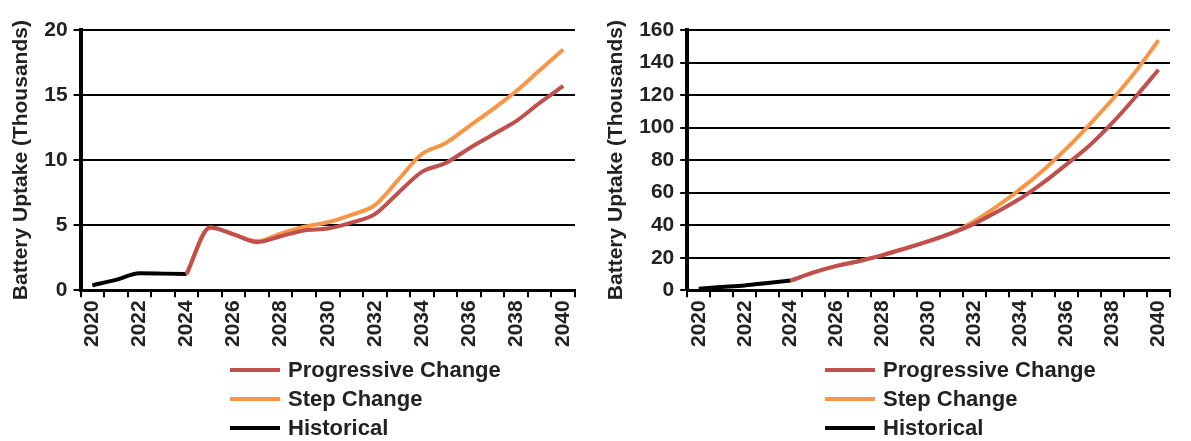  Describe the element at coordinates (657, 126) in the screenshot. I see `y-tick-label: 100` at that location.